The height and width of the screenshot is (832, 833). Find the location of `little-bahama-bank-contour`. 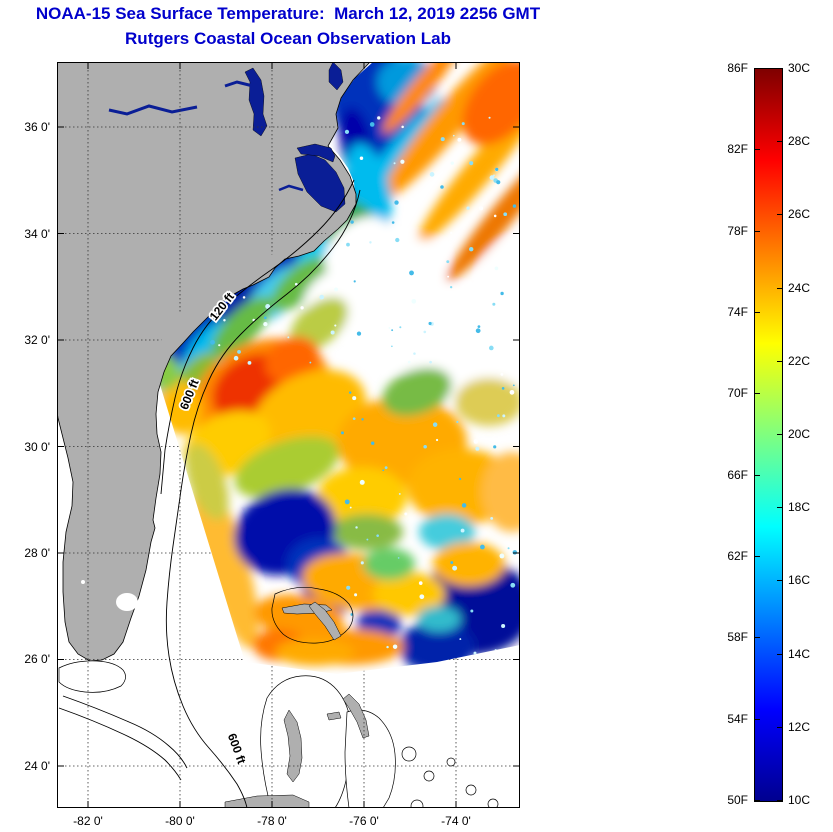

little-bahama-bank-contour is located at coordinates (312, 615).